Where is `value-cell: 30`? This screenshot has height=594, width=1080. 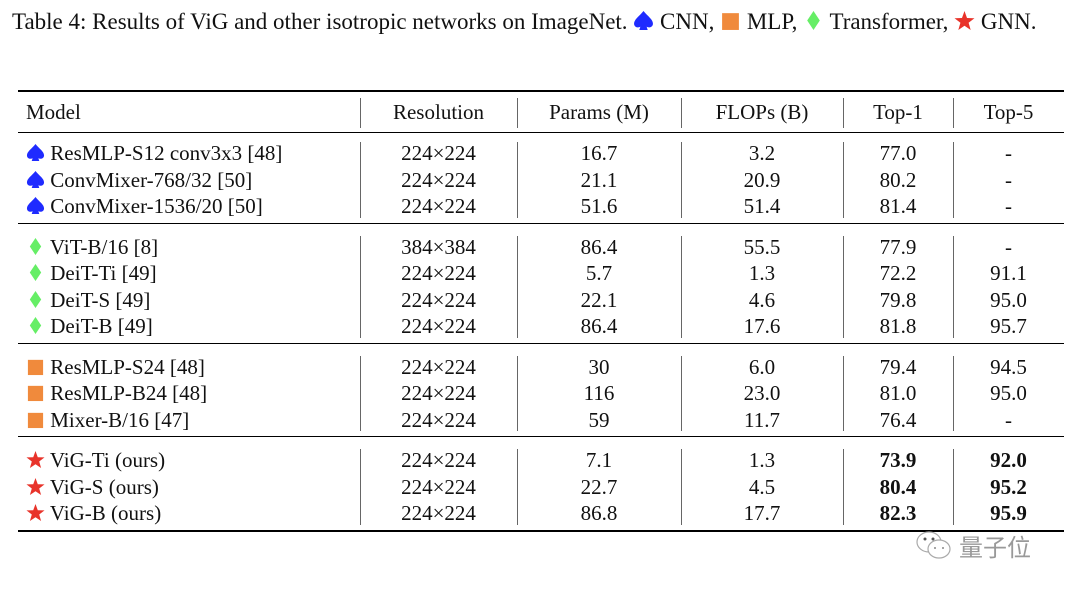
value-cell: 30 is located at coordinates (599, 366).